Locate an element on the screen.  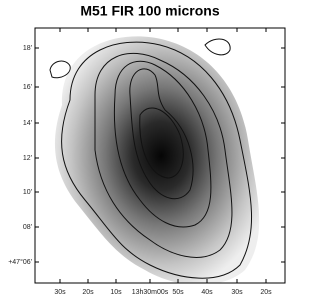
x-tick-label: 13h30m00s is located at coordinates (150, 292).